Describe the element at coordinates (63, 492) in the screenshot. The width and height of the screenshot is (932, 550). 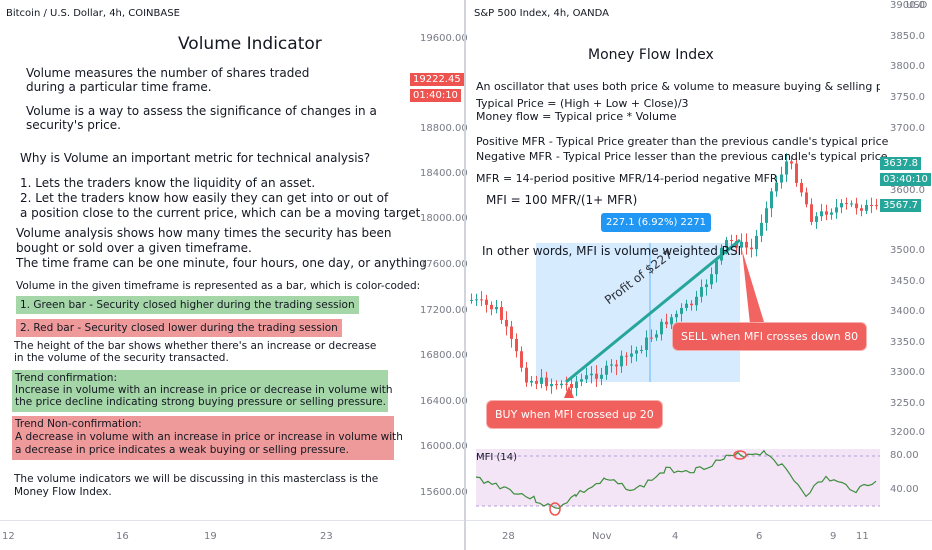
I see `closing-line: Money Flow Index.` at that location.